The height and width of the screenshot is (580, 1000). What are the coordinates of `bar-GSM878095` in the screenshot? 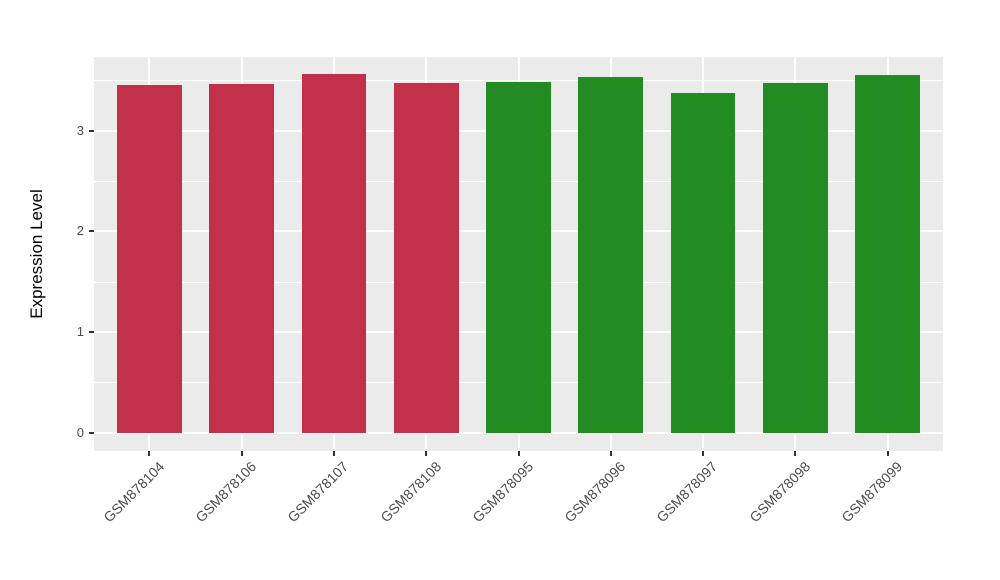 It's located at (518, 257).